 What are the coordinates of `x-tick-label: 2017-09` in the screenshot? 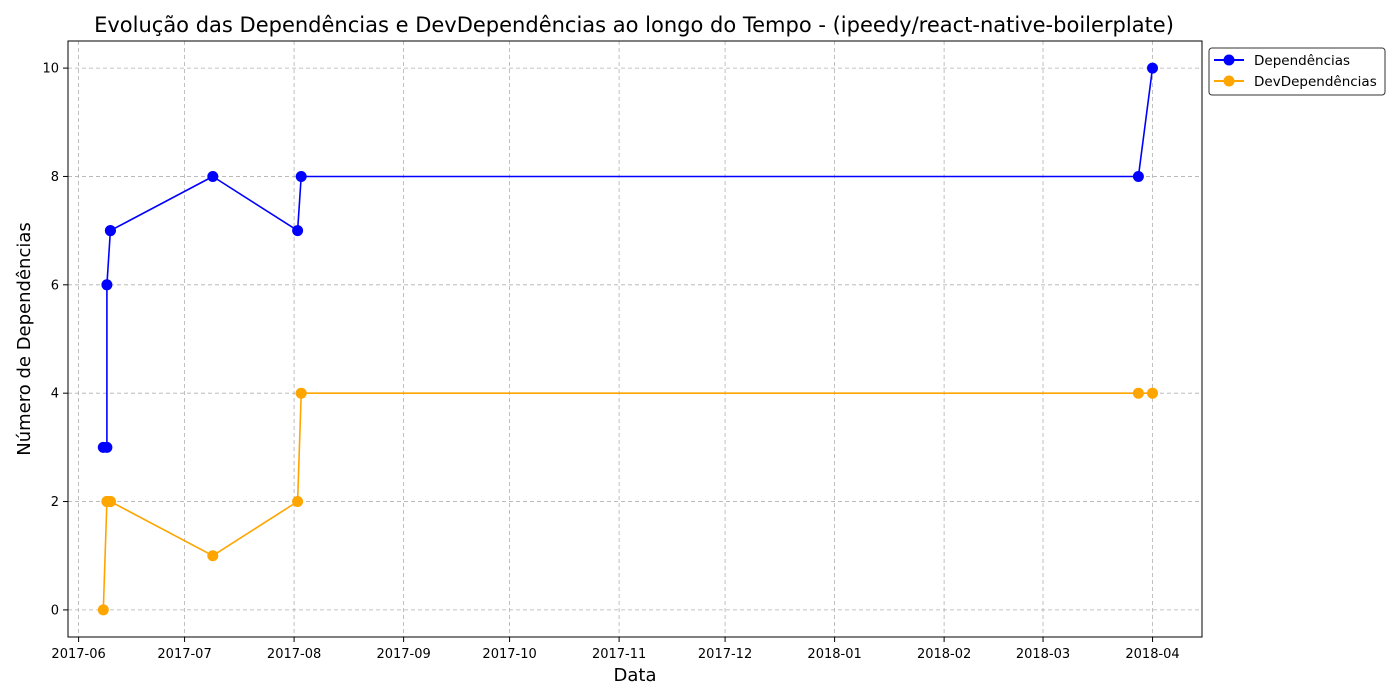 It's located at (403, 654).